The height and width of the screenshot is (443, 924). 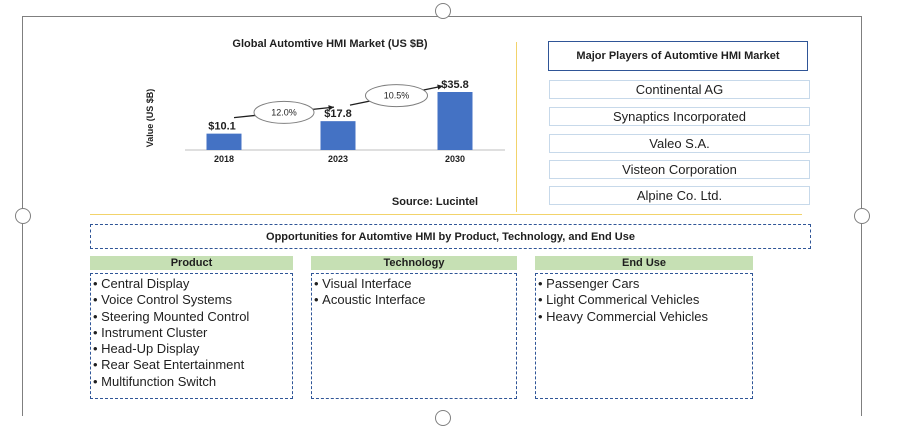 I want to click on resize-handle-left, so click(x=23, y=216).